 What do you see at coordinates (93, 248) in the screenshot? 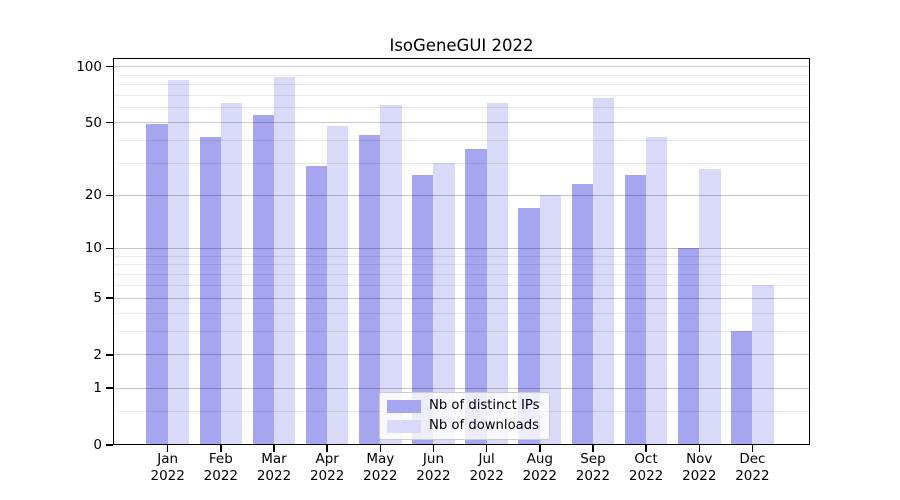
I see `y-tick-label: 10` at bounding box center [93, 248].